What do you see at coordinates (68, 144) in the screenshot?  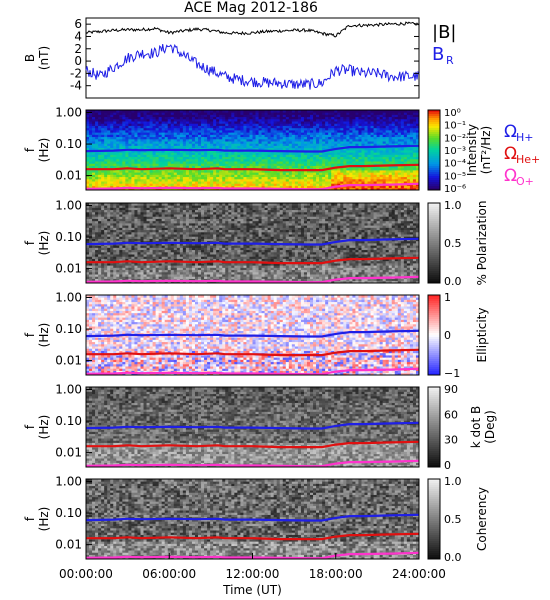 I see `y-tick-label: 0.10` at bounding box center [68, 144].